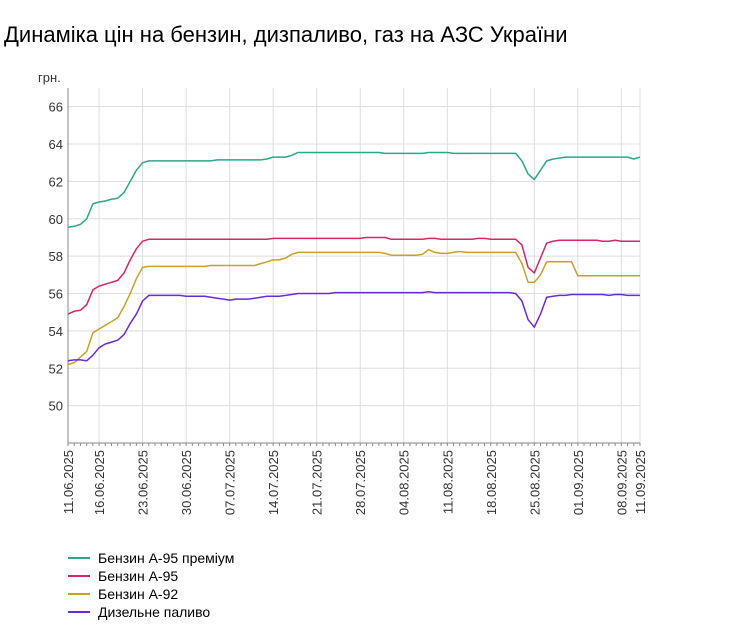 The height and width of the screenshot is (634, 735). Describe the element at coordinates (534, 482) in the screenshot. I see `x-tick-label: 25.08.2025` at that location.